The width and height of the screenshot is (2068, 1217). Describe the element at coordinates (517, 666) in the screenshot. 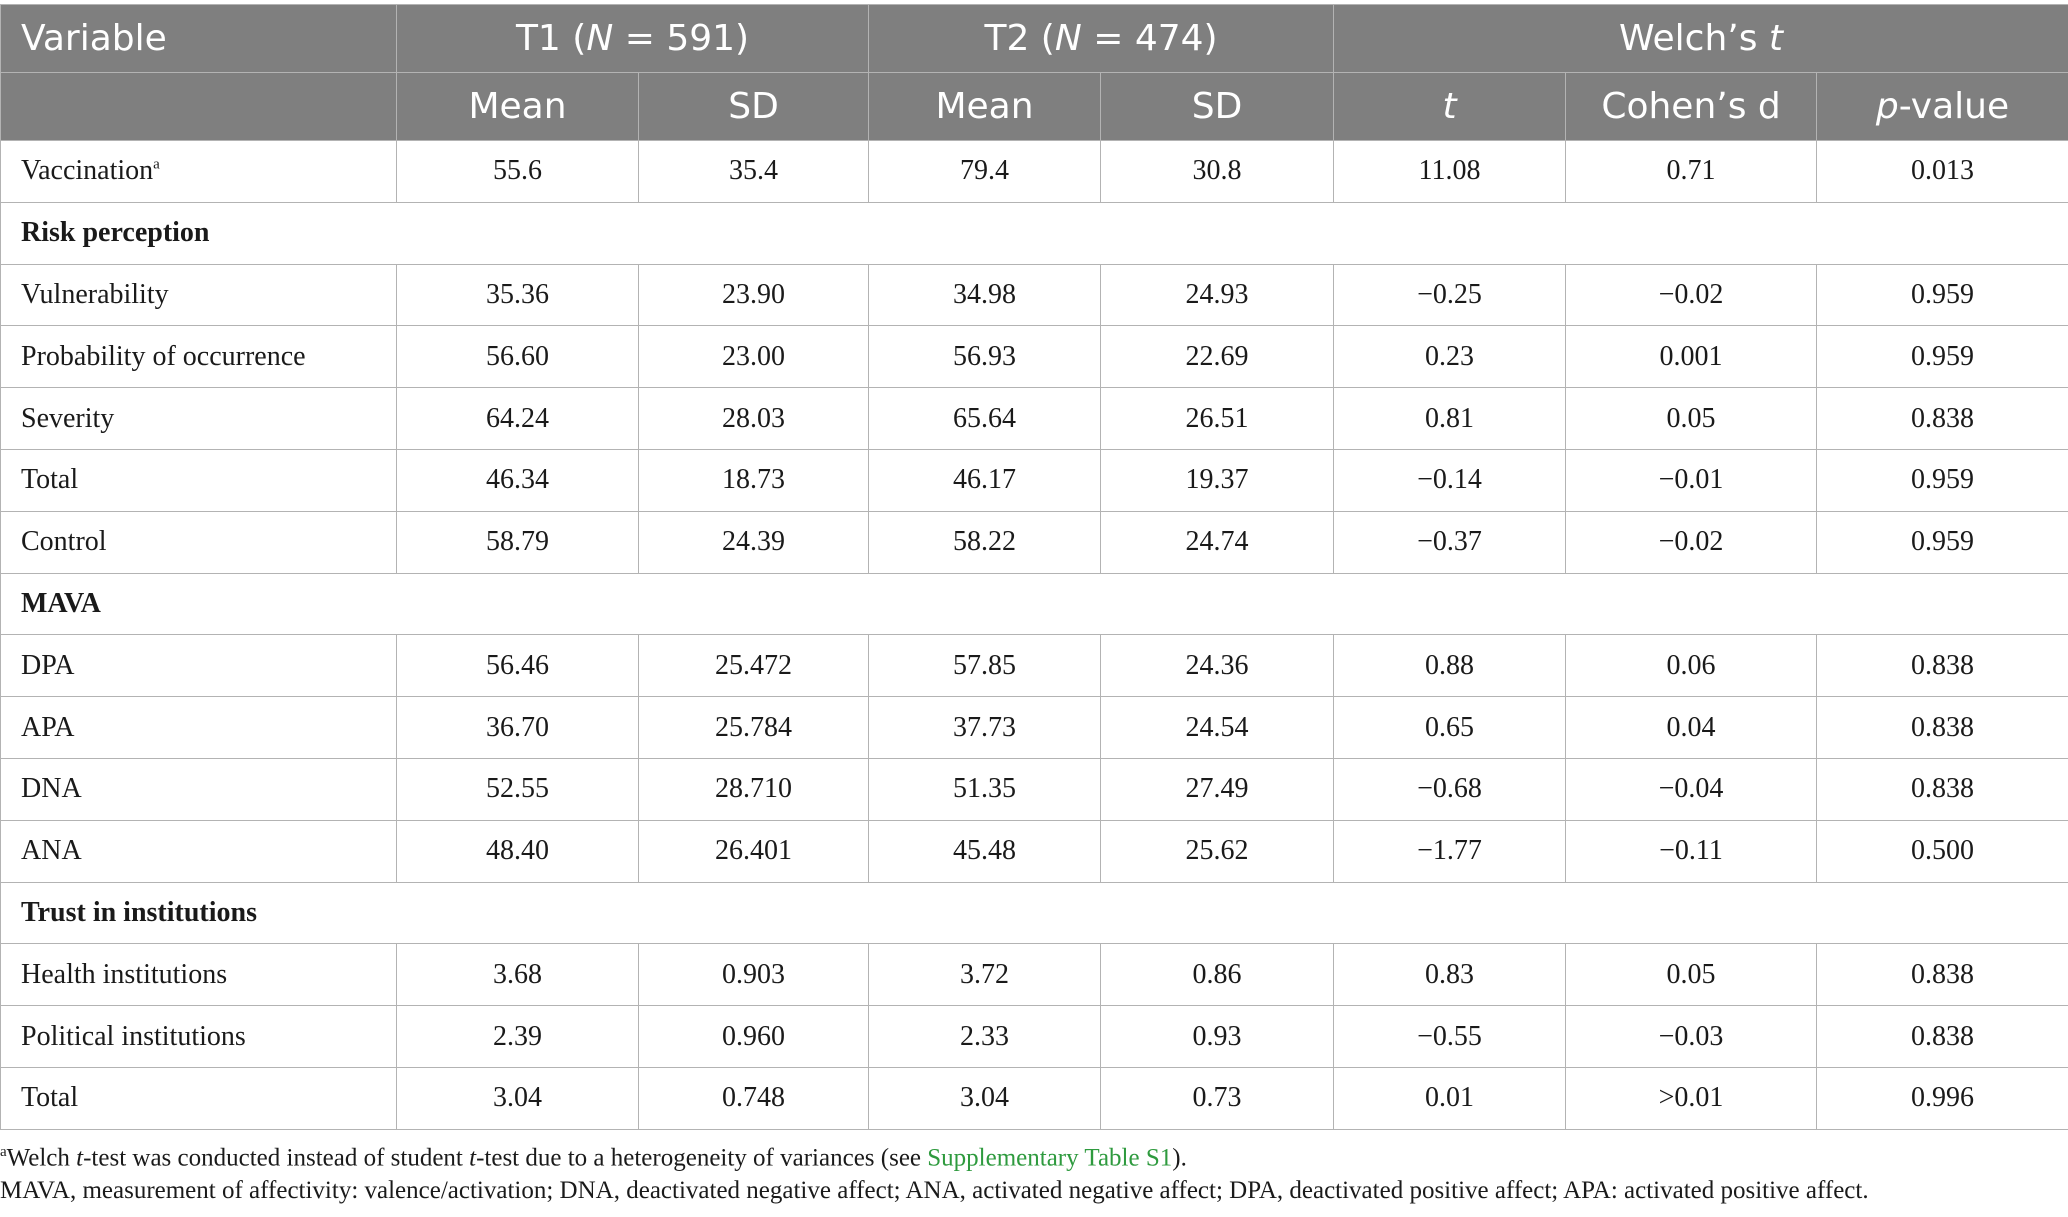

I see `t1-mean-cell: 56.46` at that location.